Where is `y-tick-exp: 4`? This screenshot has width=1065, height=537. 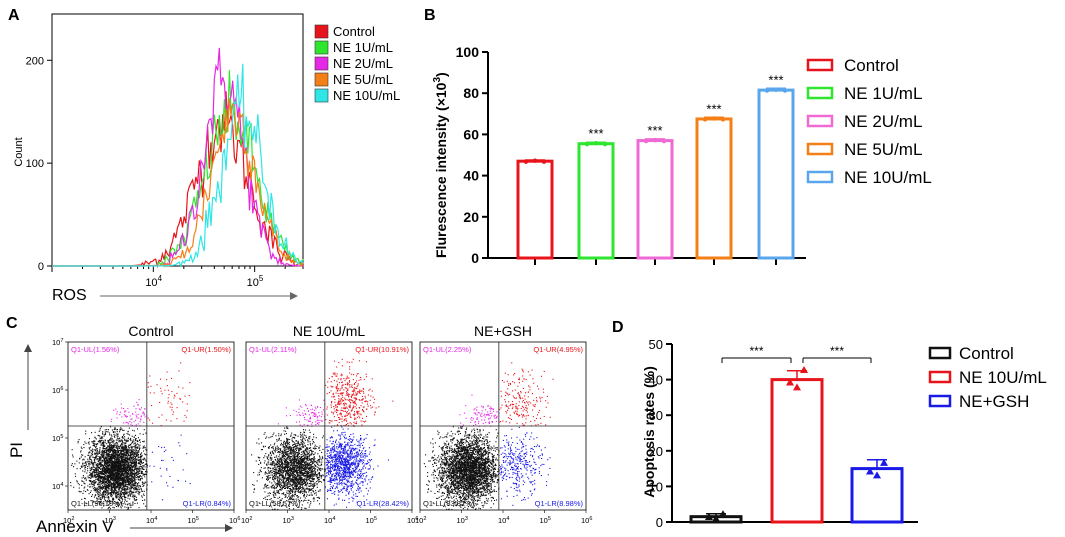 y-tick-exp: 4 is located at coordinates (61, 485).